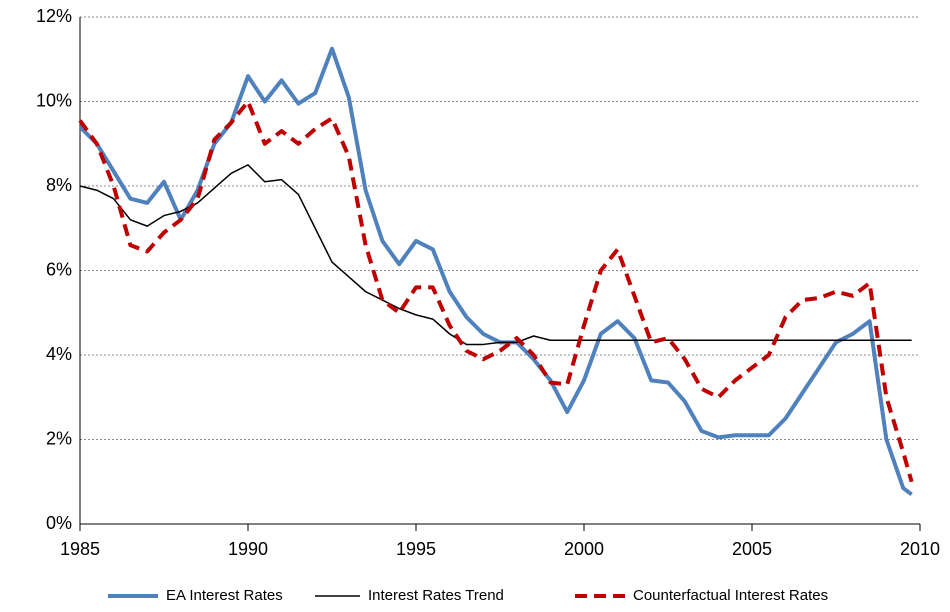 This screenshot has height=612, width=950. I want to click on x-tick-label: 2005, so click(752, 549).